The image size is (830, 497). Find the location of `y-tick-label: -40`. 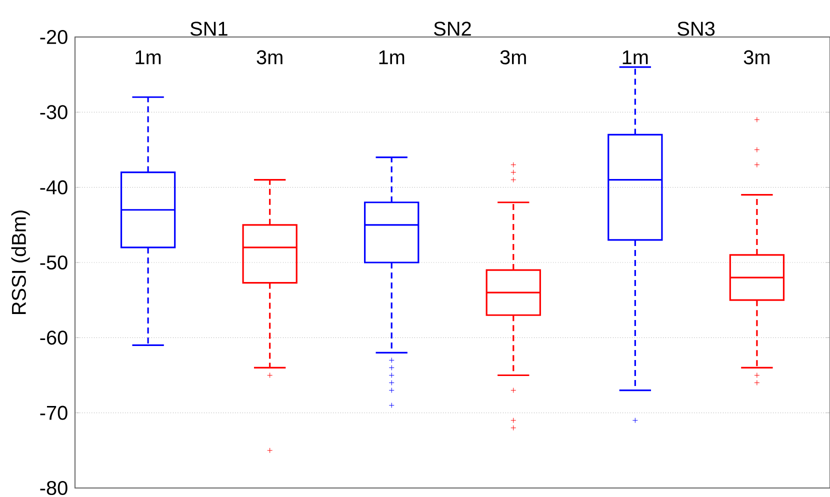

y-tick-label: -40 is located at coordinates (54, 187).